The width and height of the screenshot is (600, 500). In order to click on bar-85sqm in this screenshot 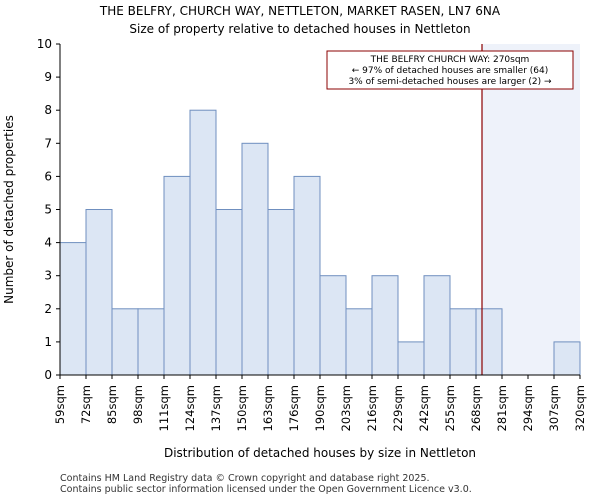, I will do `click(125, 342)`.